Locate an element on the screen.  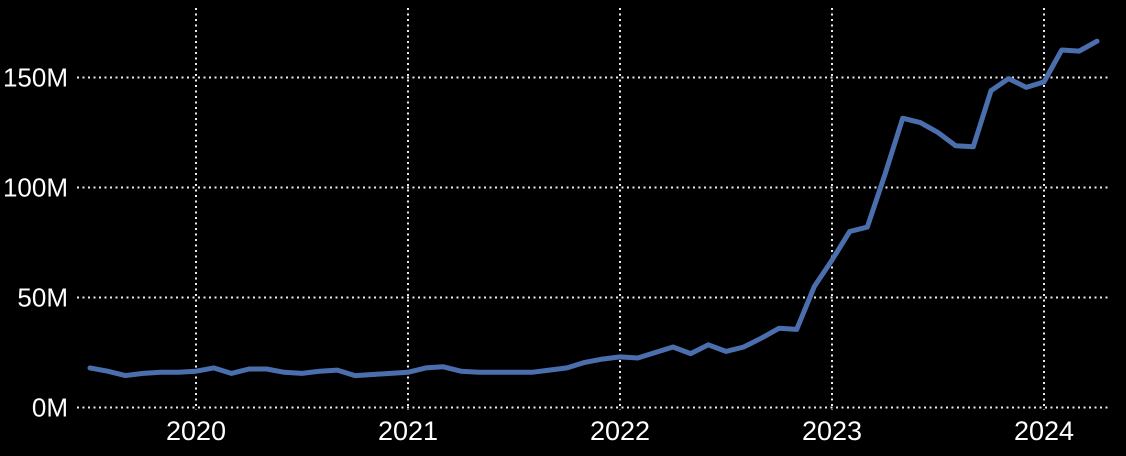
y-axis-tick-labels: 0M 50M 100M 150M is located at coordinates (35, 243).